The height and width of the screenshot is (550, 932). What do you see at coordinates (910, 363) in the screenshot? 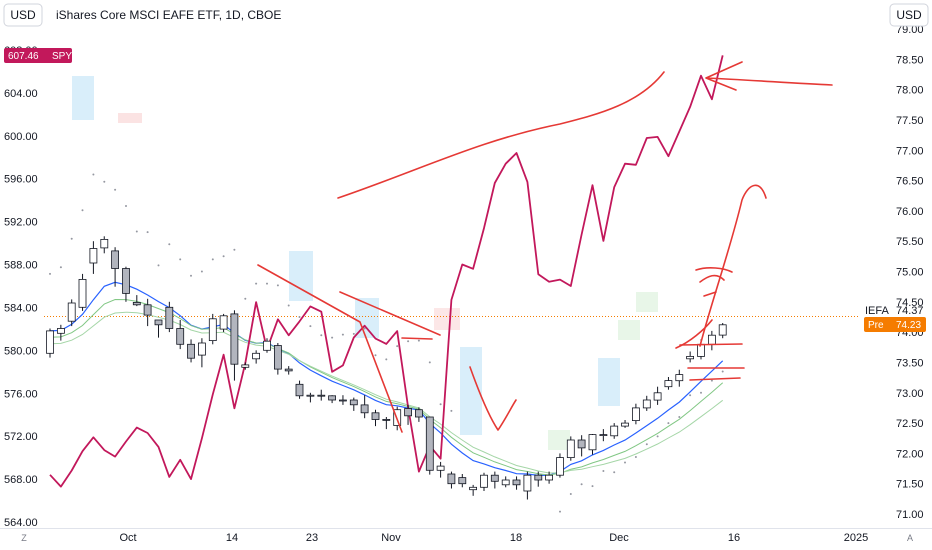
I see `right-axis-tick: 73.50` at bounding box center [910, 363].